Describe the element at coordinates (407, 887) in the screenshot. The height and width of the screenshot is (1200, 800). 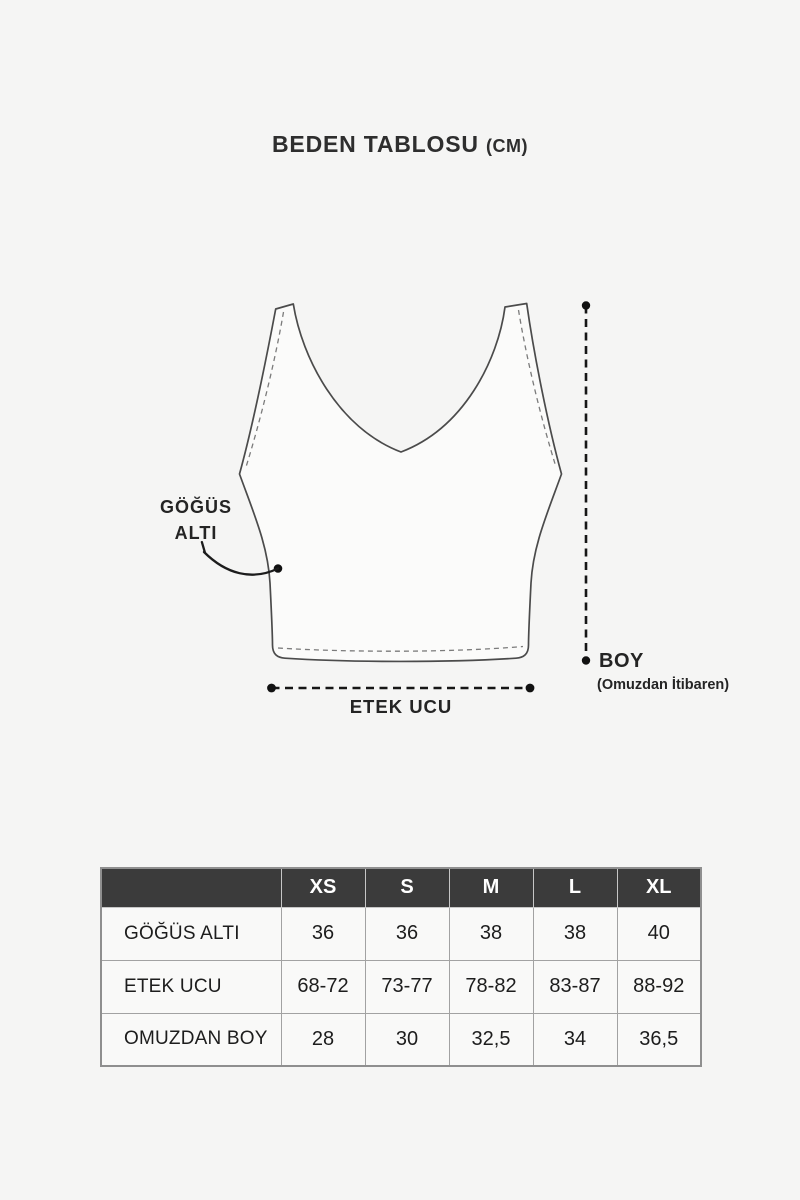
I see `header-cell-s: S` at that location.